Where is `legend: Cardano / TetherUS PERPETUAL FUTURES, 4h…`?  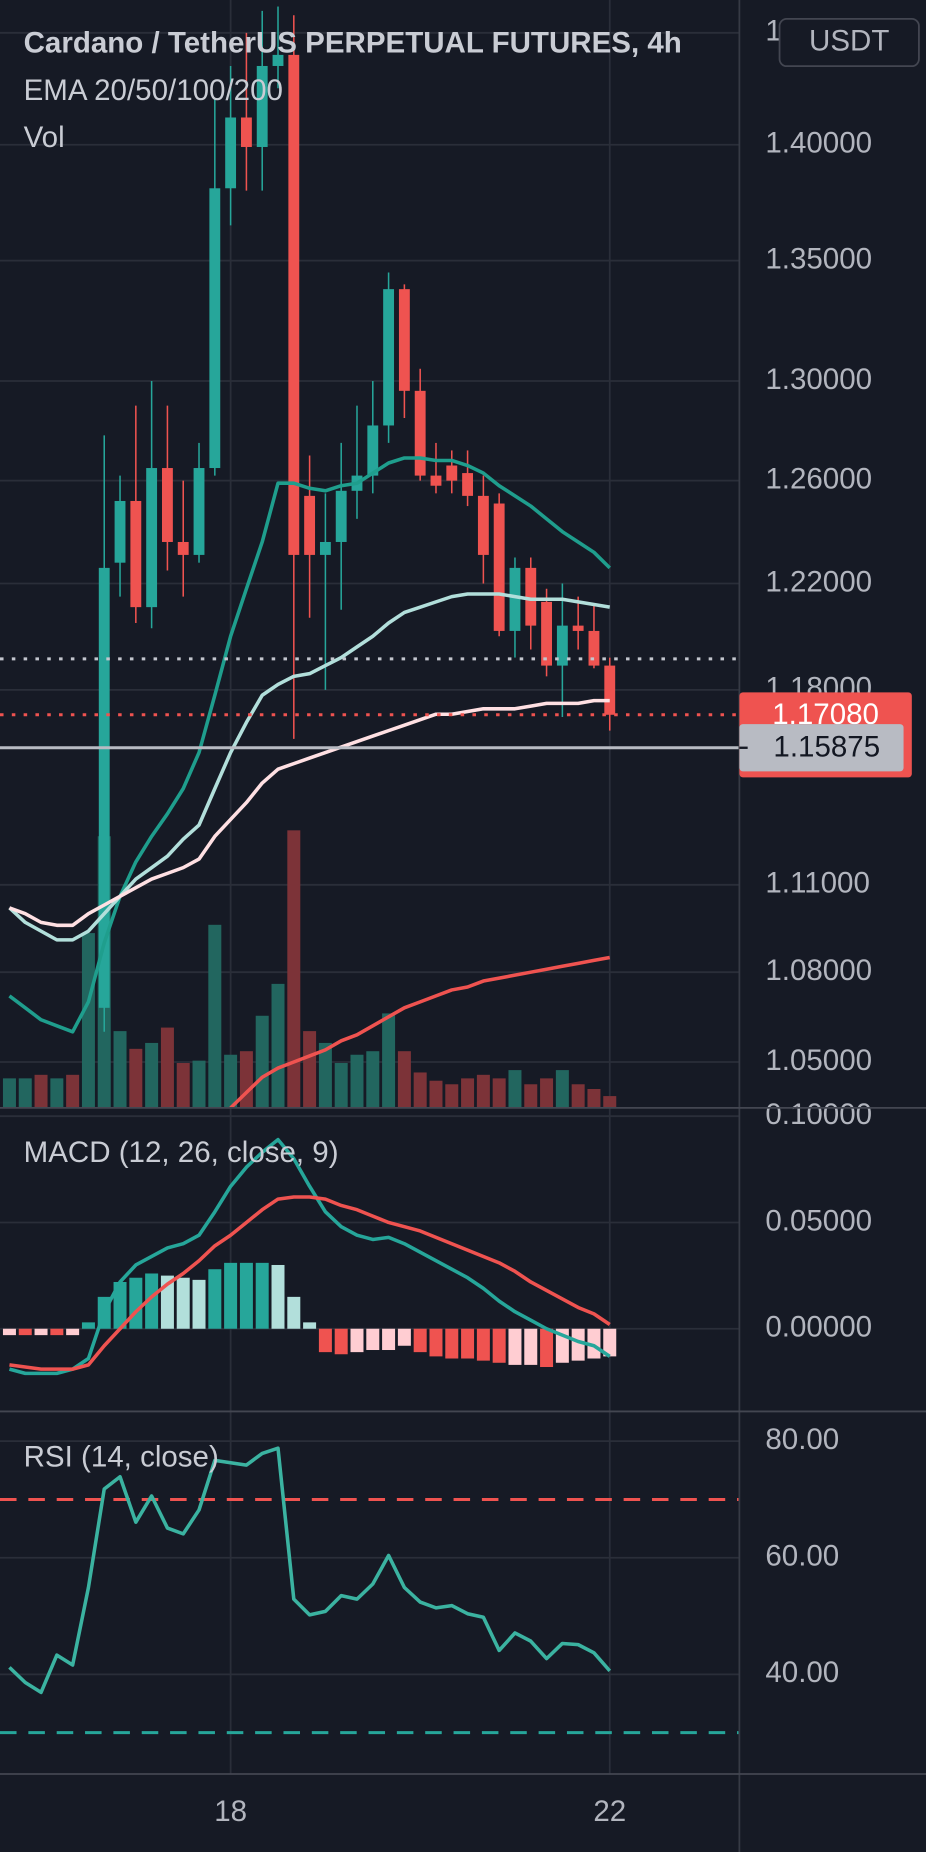 legend: Cardano / TetherUS PERPETUAL FUTURES, 4h… is located at coordinates (353, 90).